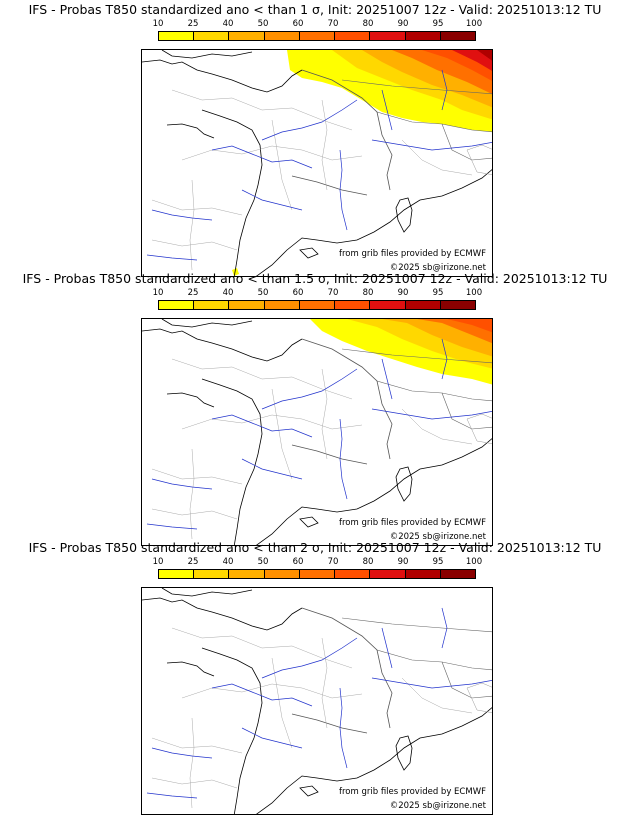 This screenshot has width=630, height=828. Describe the element at coordinates (362, 163) in the screenshot. I see `probability-field-large` at that location.